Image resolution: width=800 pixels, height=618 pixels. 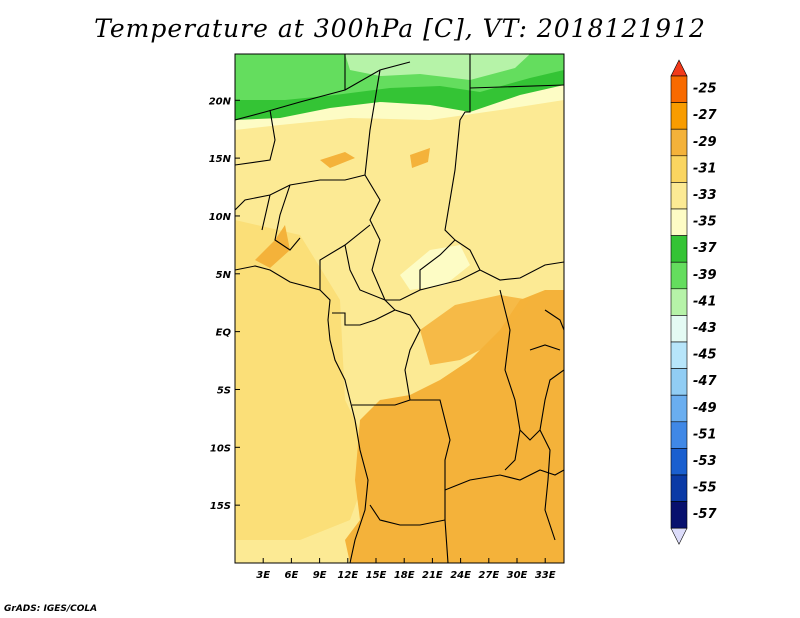 I want to click on colorbar-label: -43, so click(x=705, y=328).